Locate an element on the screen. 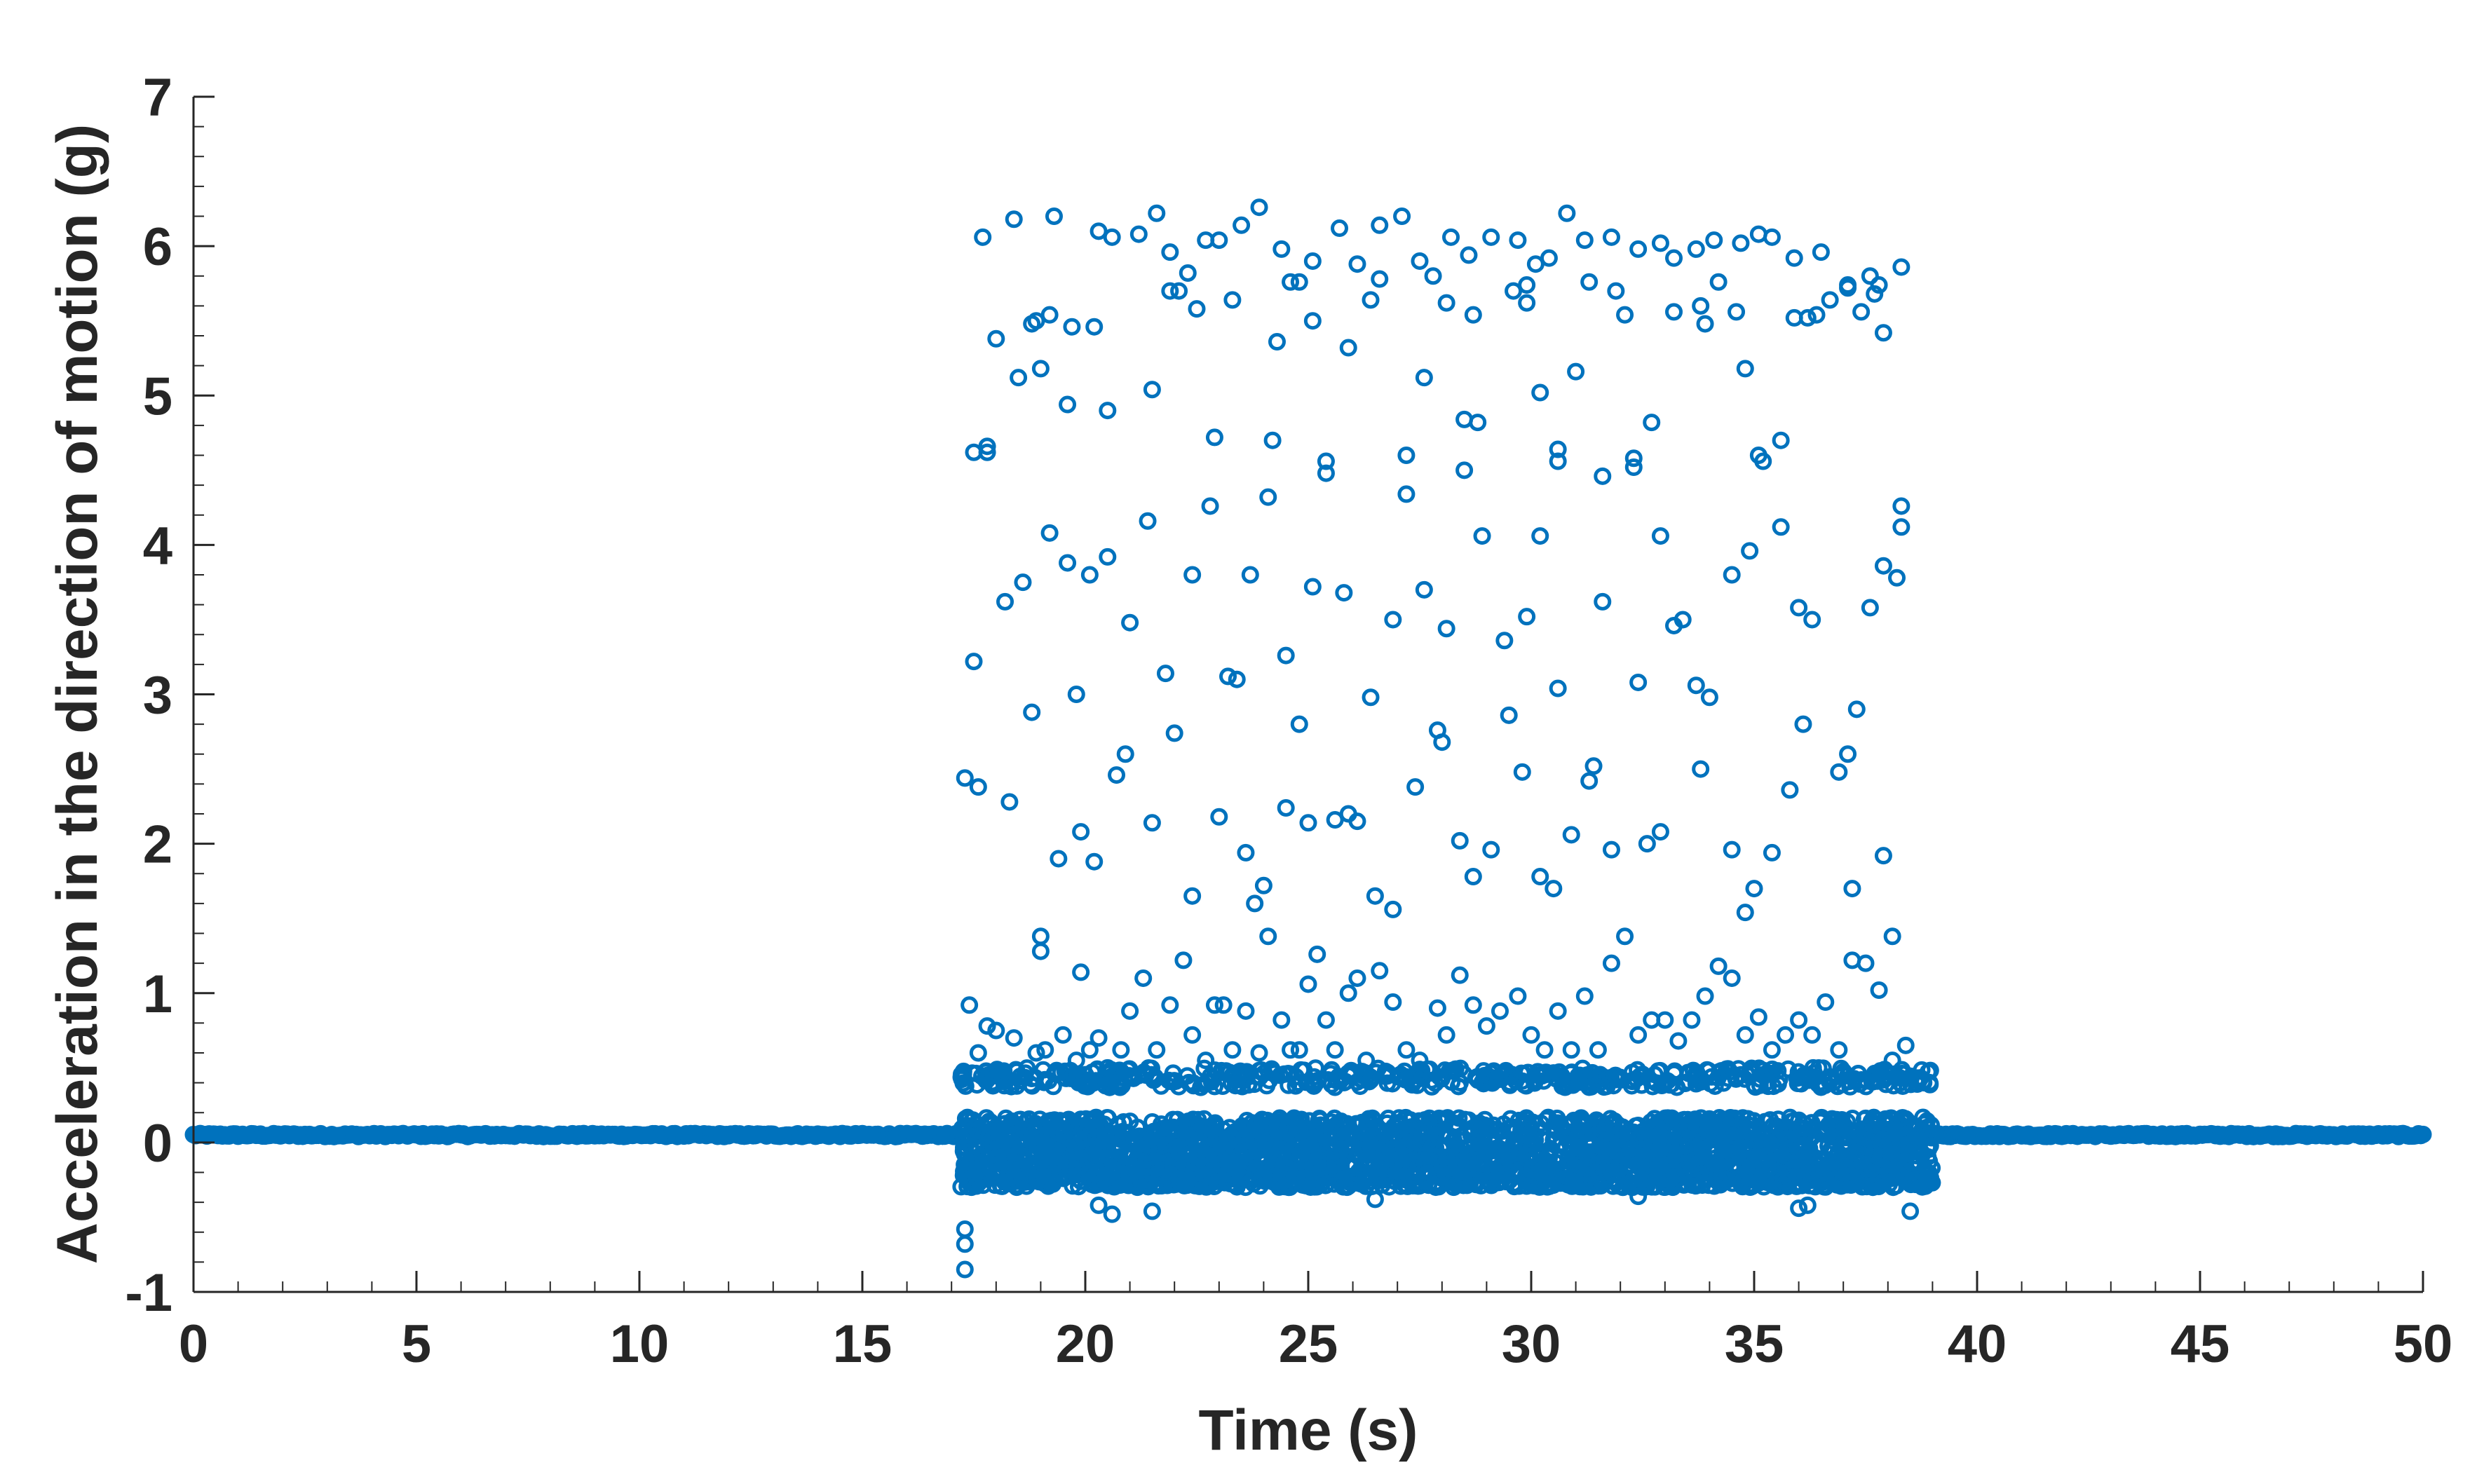  x-tick-label: 10 is located at coordinates (640, 1344).